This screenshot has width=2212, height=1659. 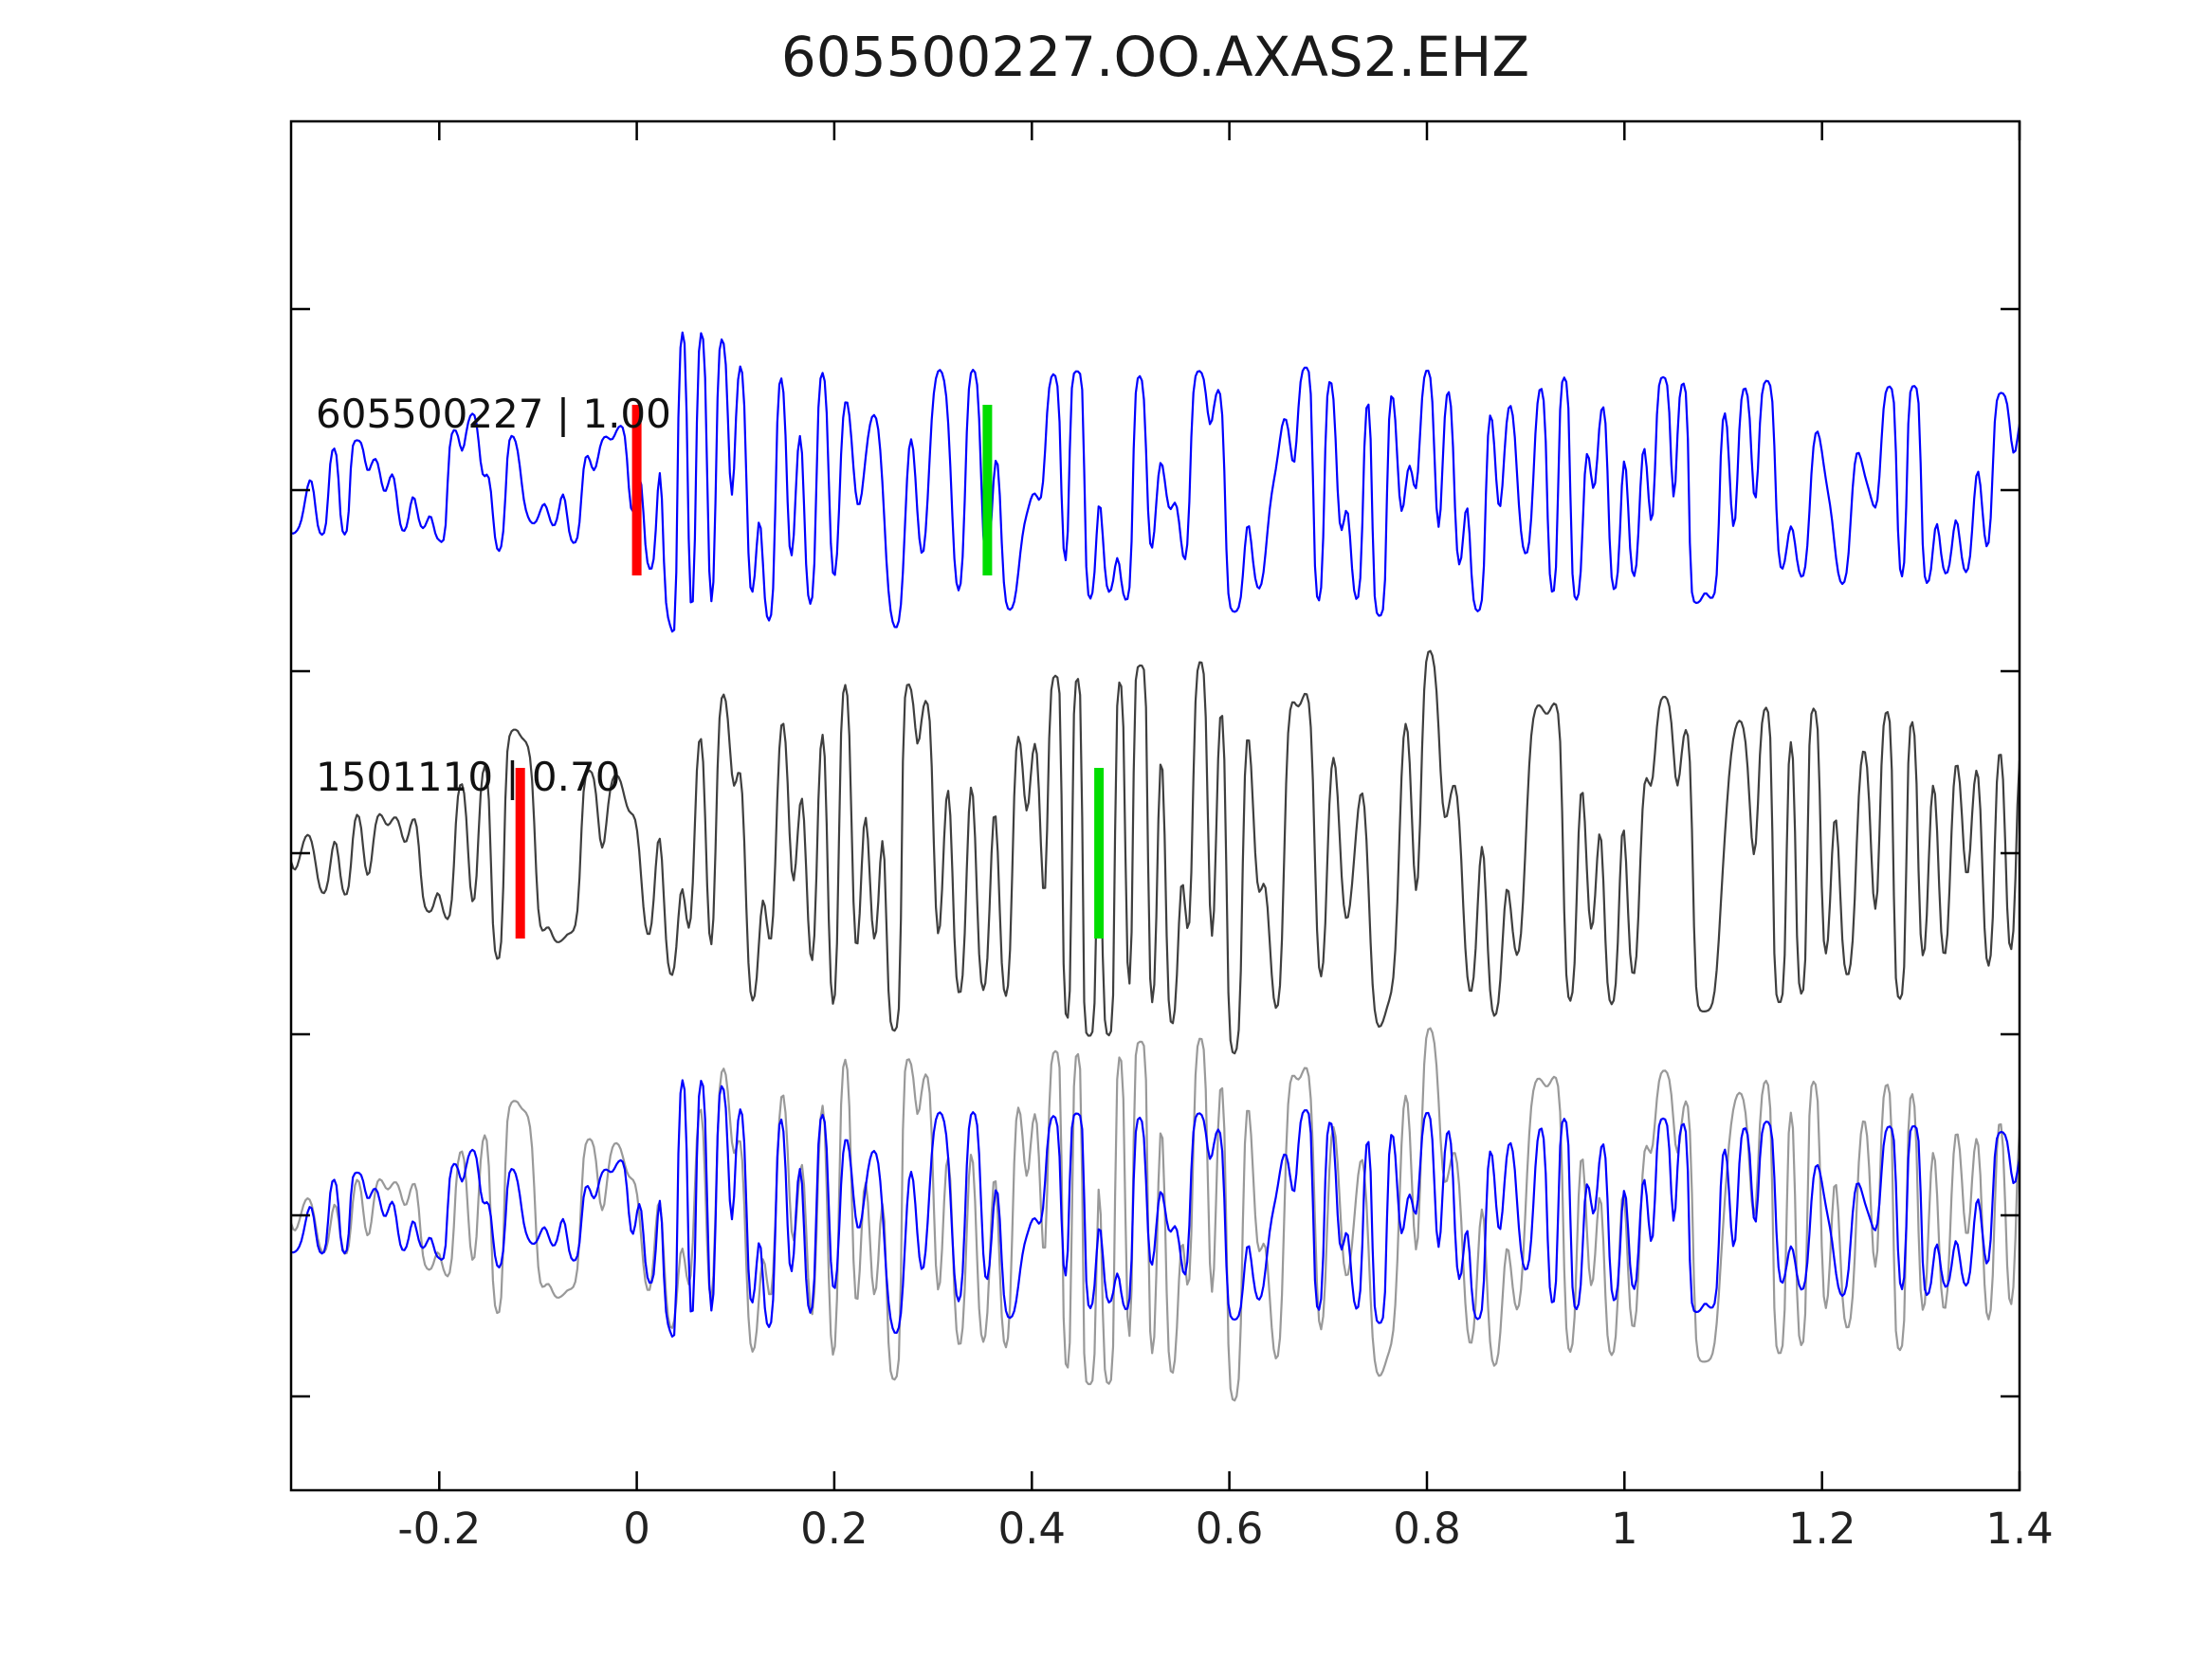 What do you see at coordinates (2019, 1529) in the screenshot?
I see `x-tick-label: 1.4` at bounding box center [2019, 1529].